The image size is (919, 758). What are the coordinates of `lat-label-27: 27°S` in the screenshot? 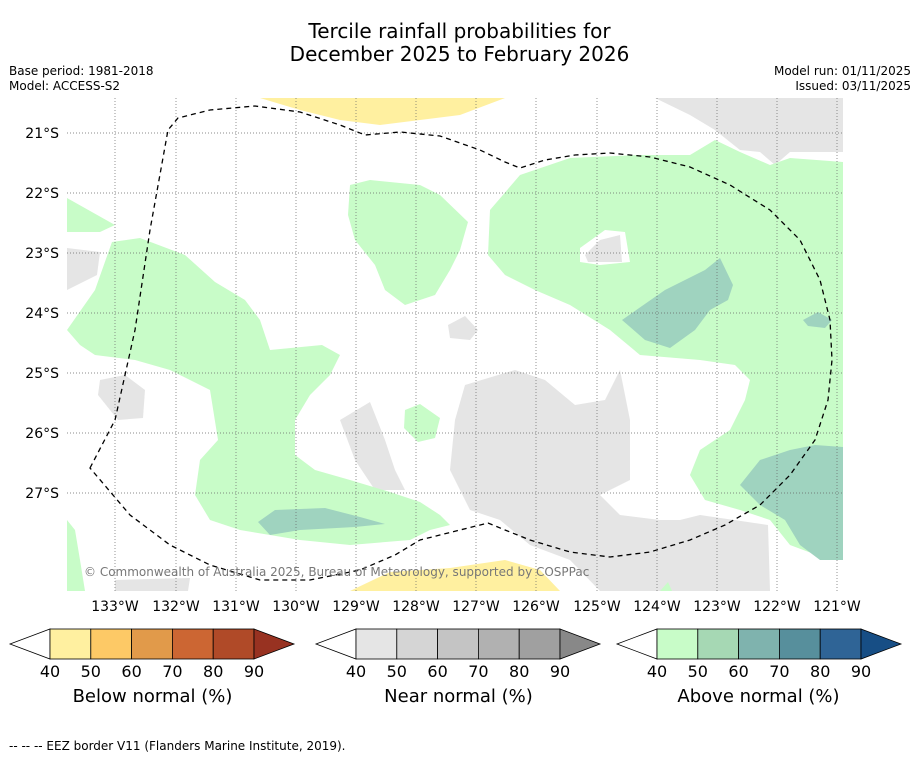 It's located at (42, 494).